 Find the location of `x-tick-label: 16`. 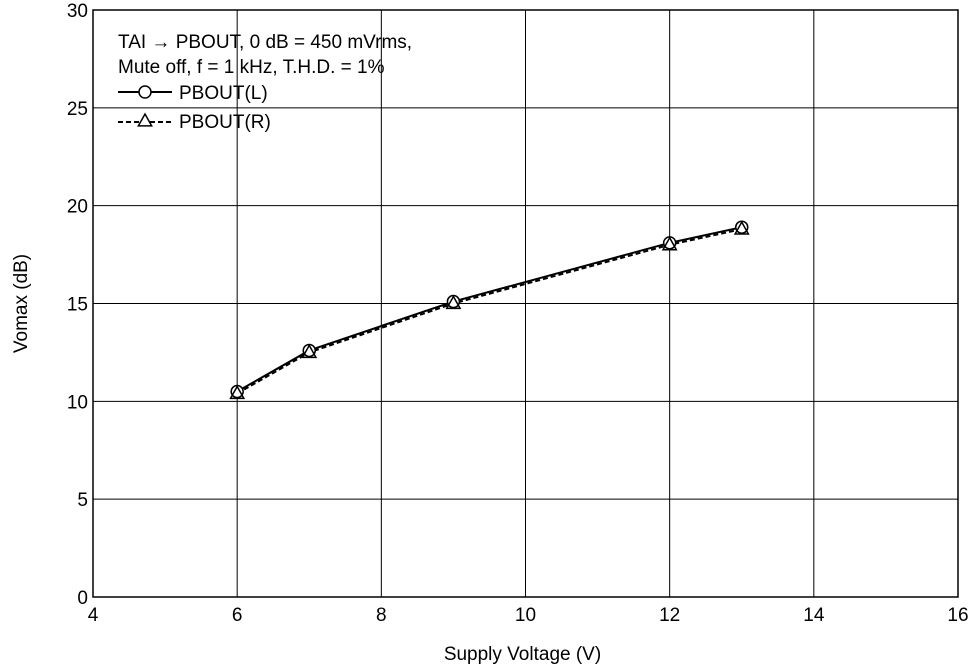

x-tick-label: 16 is located at coordinates (957, 615).